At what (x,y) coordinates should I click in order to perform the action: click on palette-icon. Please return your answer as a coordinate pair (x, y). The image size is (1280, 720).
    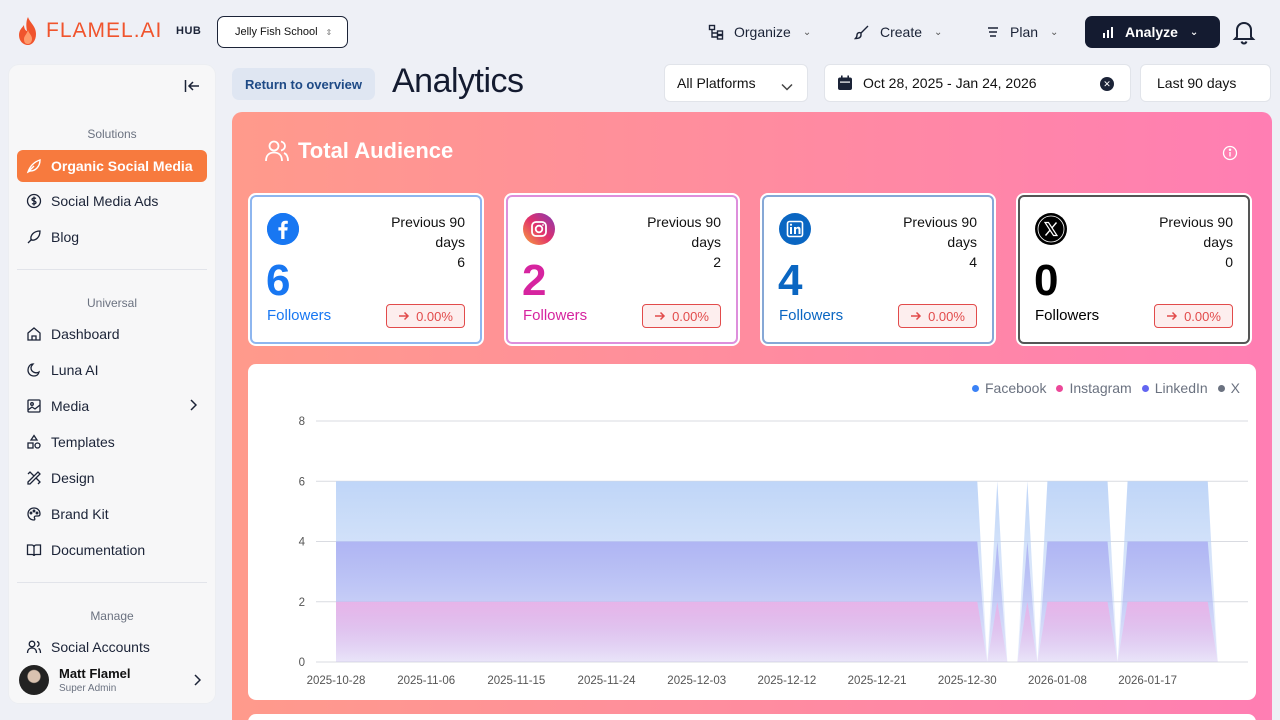
    Looking at the image, I should click on (34, 514).